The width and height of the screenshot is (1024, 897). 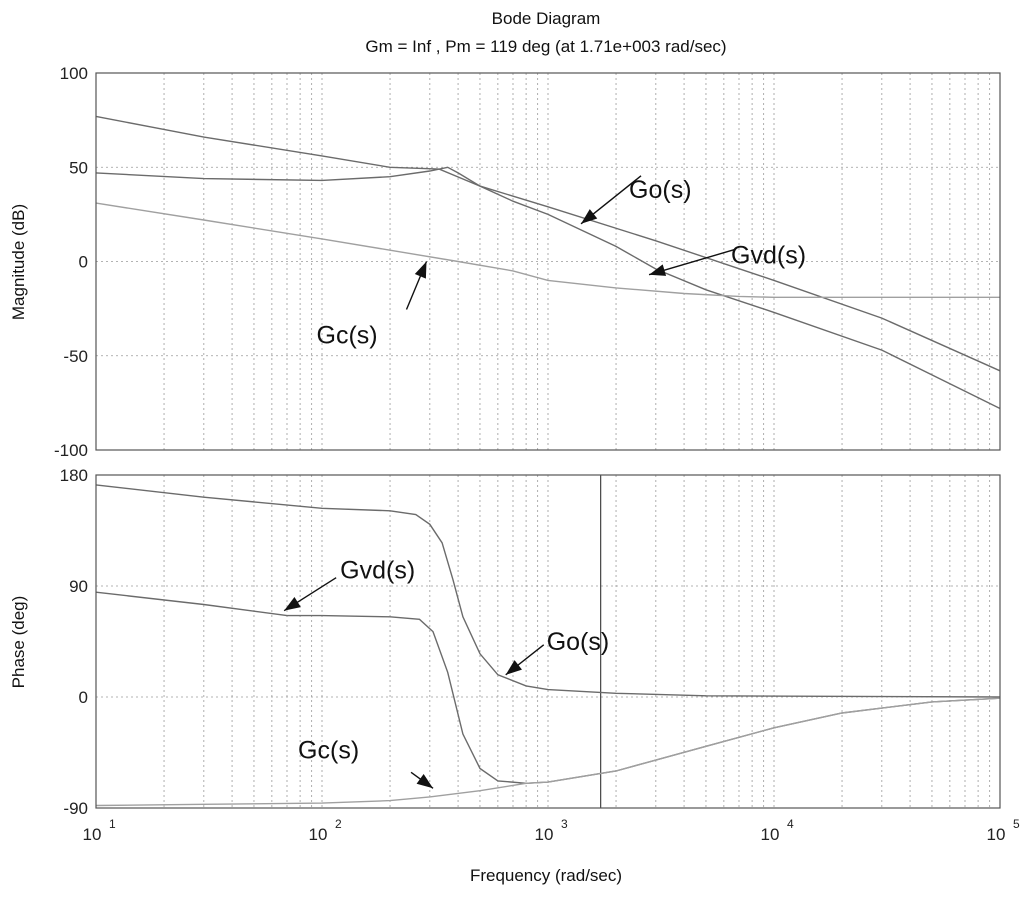 I want to click on frequency-axis-label: Frequency (rad/sec), so click(x=546, y=875).